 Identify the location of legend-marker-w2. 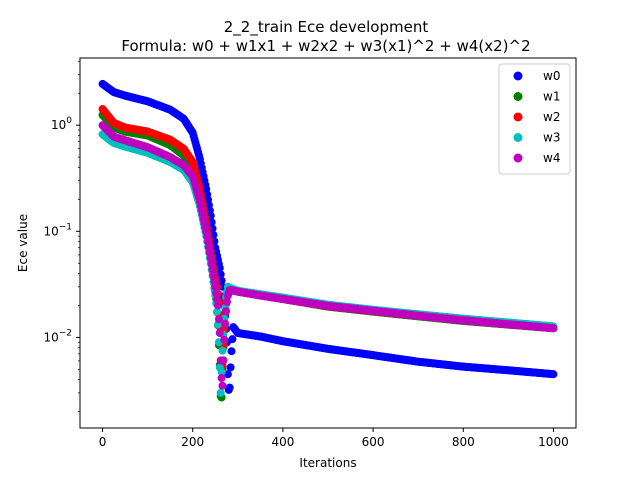
(518, 117).